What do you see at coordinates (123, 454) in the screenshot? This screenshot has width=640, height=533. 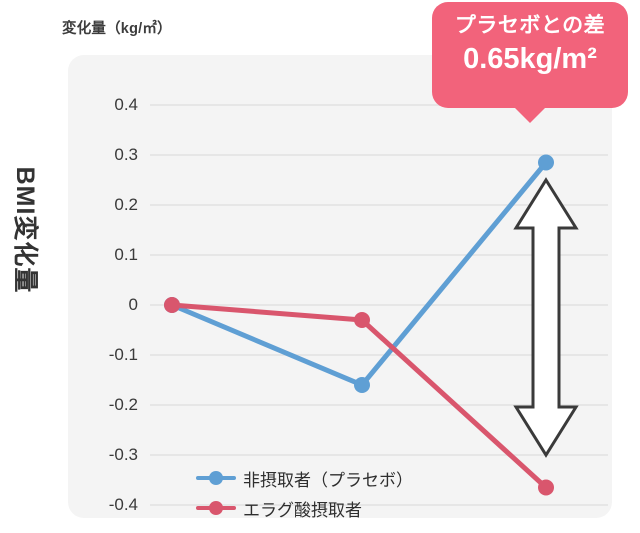 I see `y-axis-tick-label: -0.3` at bounding box center [123, 454].